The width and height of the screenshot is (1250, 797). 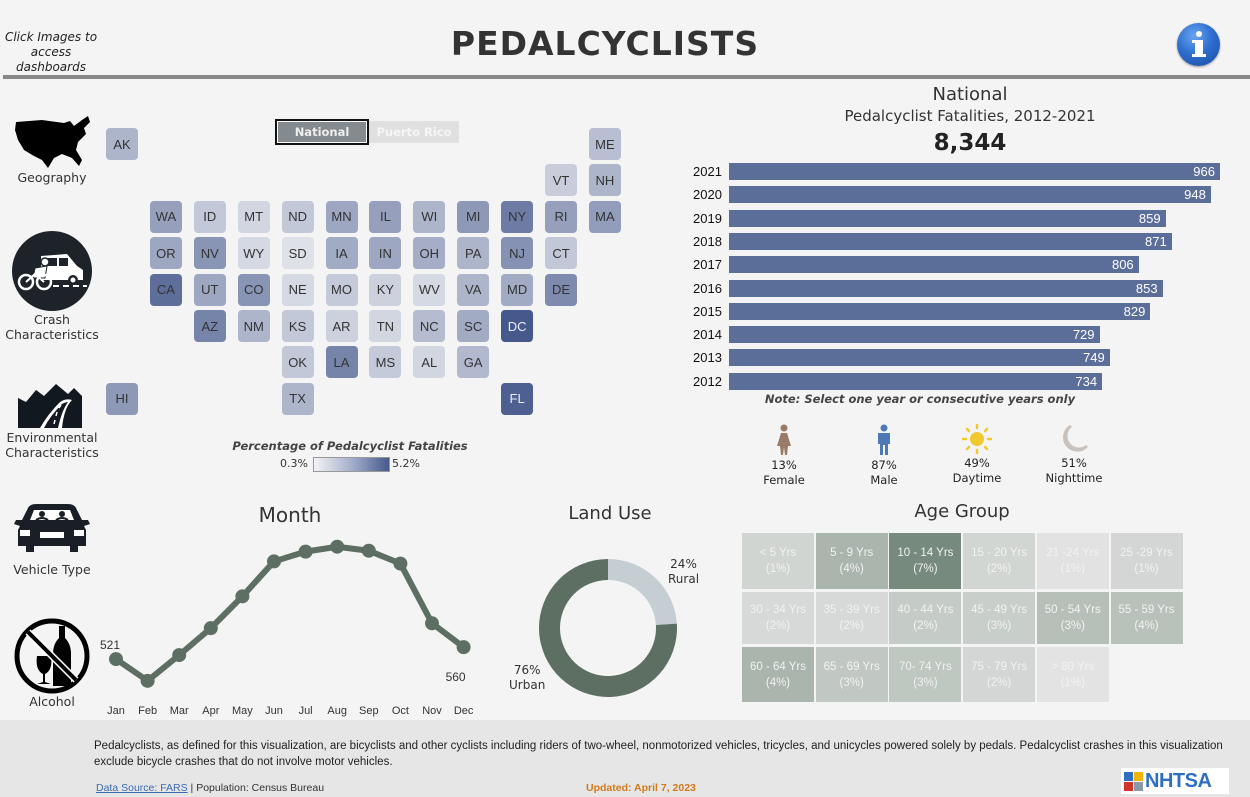 What do you see at coordinates (851, 561) in the screenshot?
I see `age-cell: 5 - 9 Yrs (4%)` at bounding box center [851, 561].